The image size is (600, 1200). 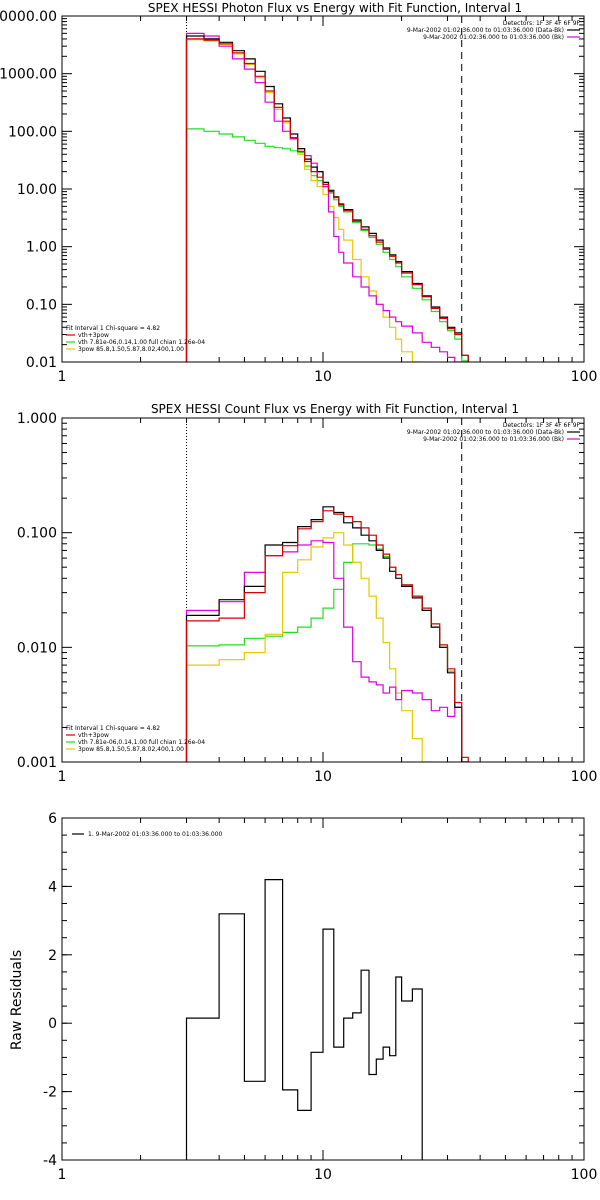 What do you see at coordinates (37, 763) in the screenshot?
I see `y-tick-label: 0.001` at bounding box center [37, 763].